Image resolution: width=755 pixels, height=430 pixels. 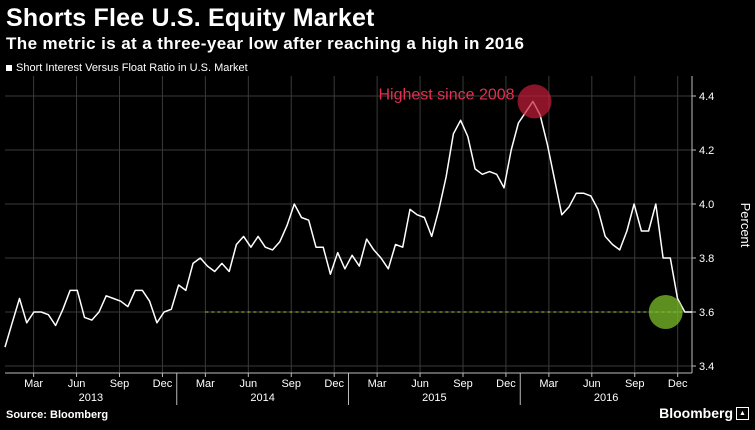 What do you see at coordinates (9, 68) in the screenshot?
I see `legend-swatch` at bounding box center [9, 68].